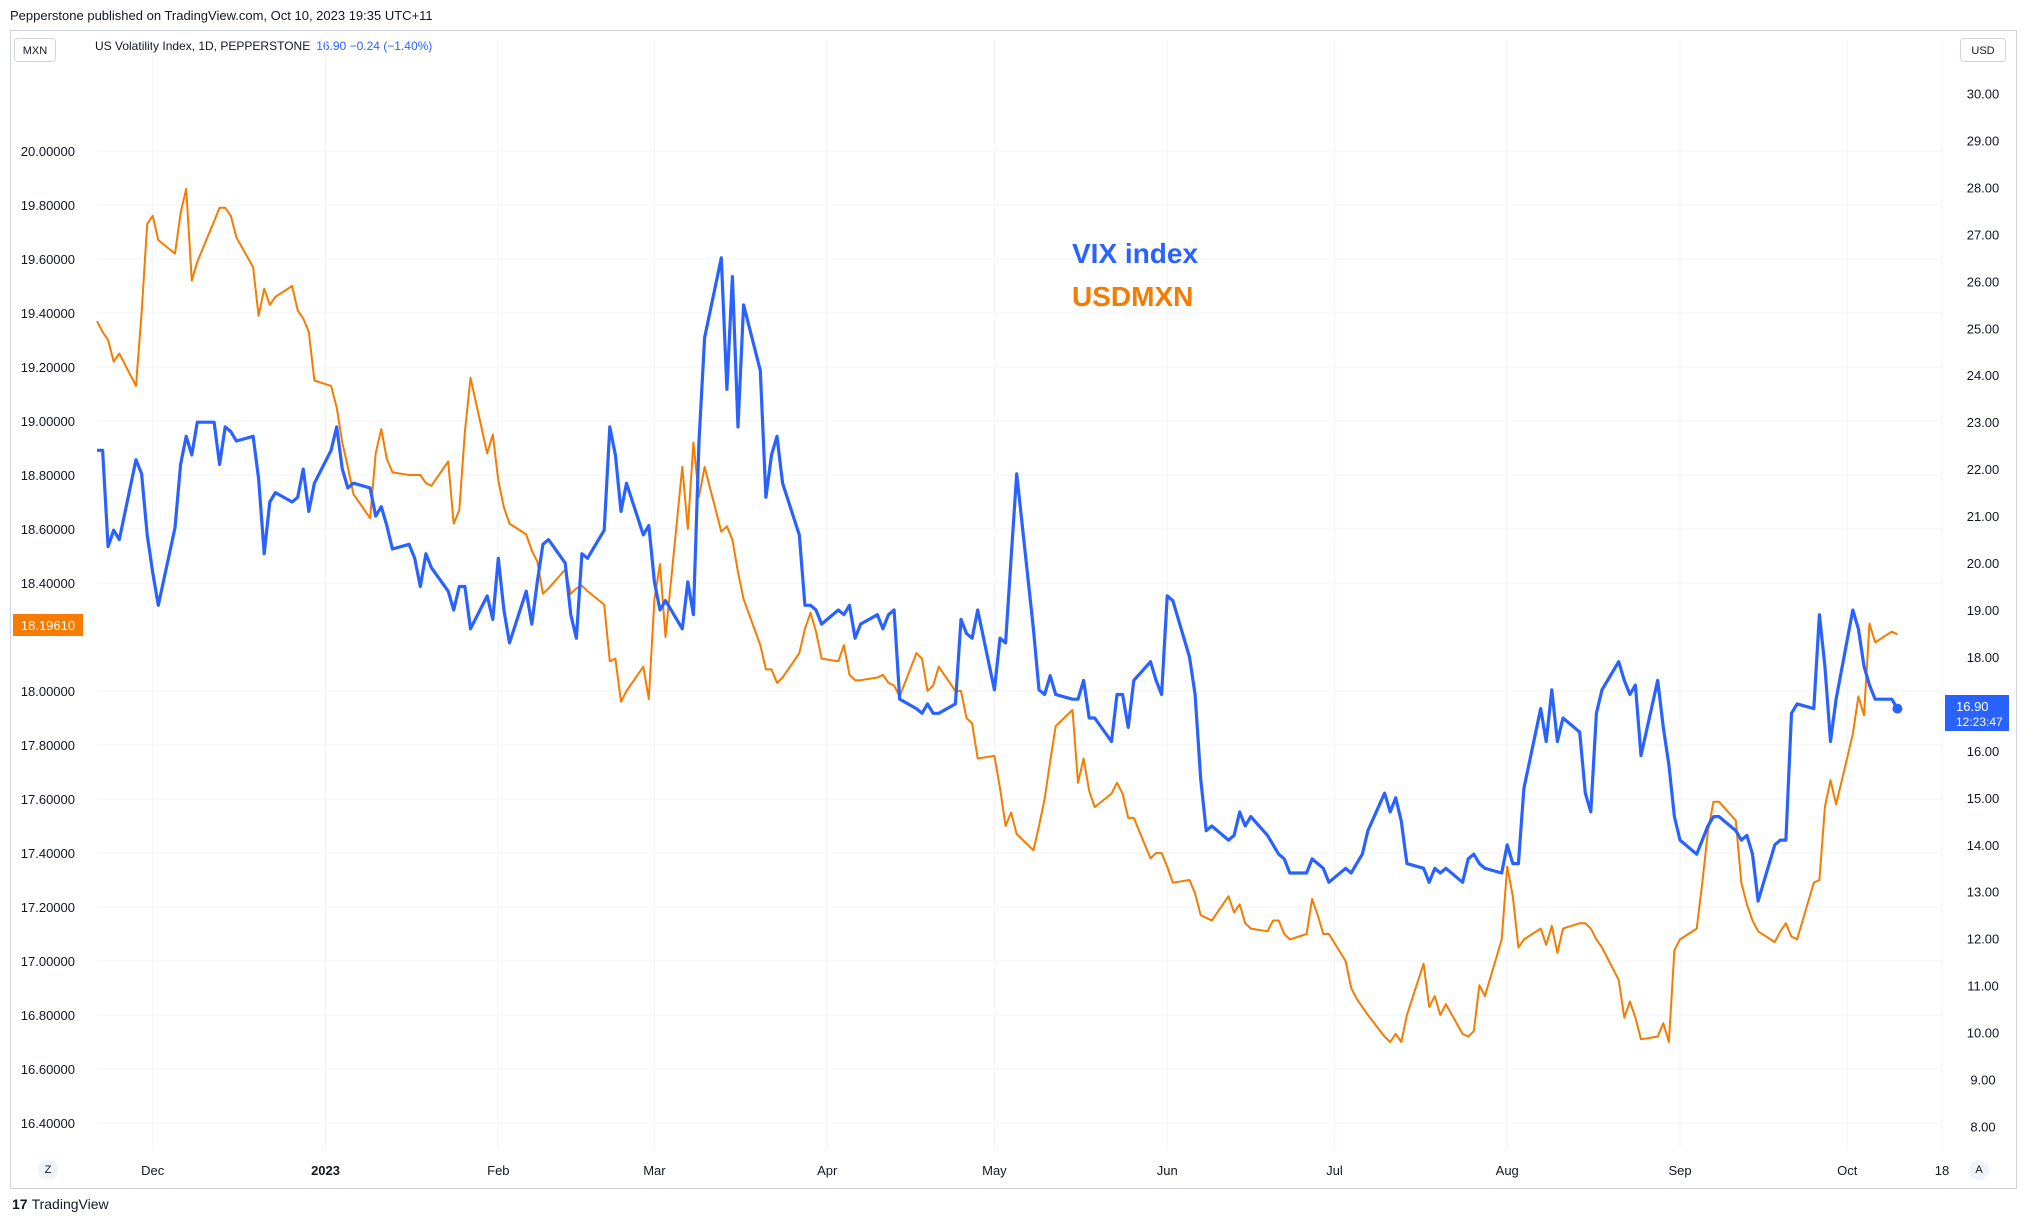 This screenshot has width=2027, height=1224. I want to click on right-tick-label: 15.00, so click(1983, 798).